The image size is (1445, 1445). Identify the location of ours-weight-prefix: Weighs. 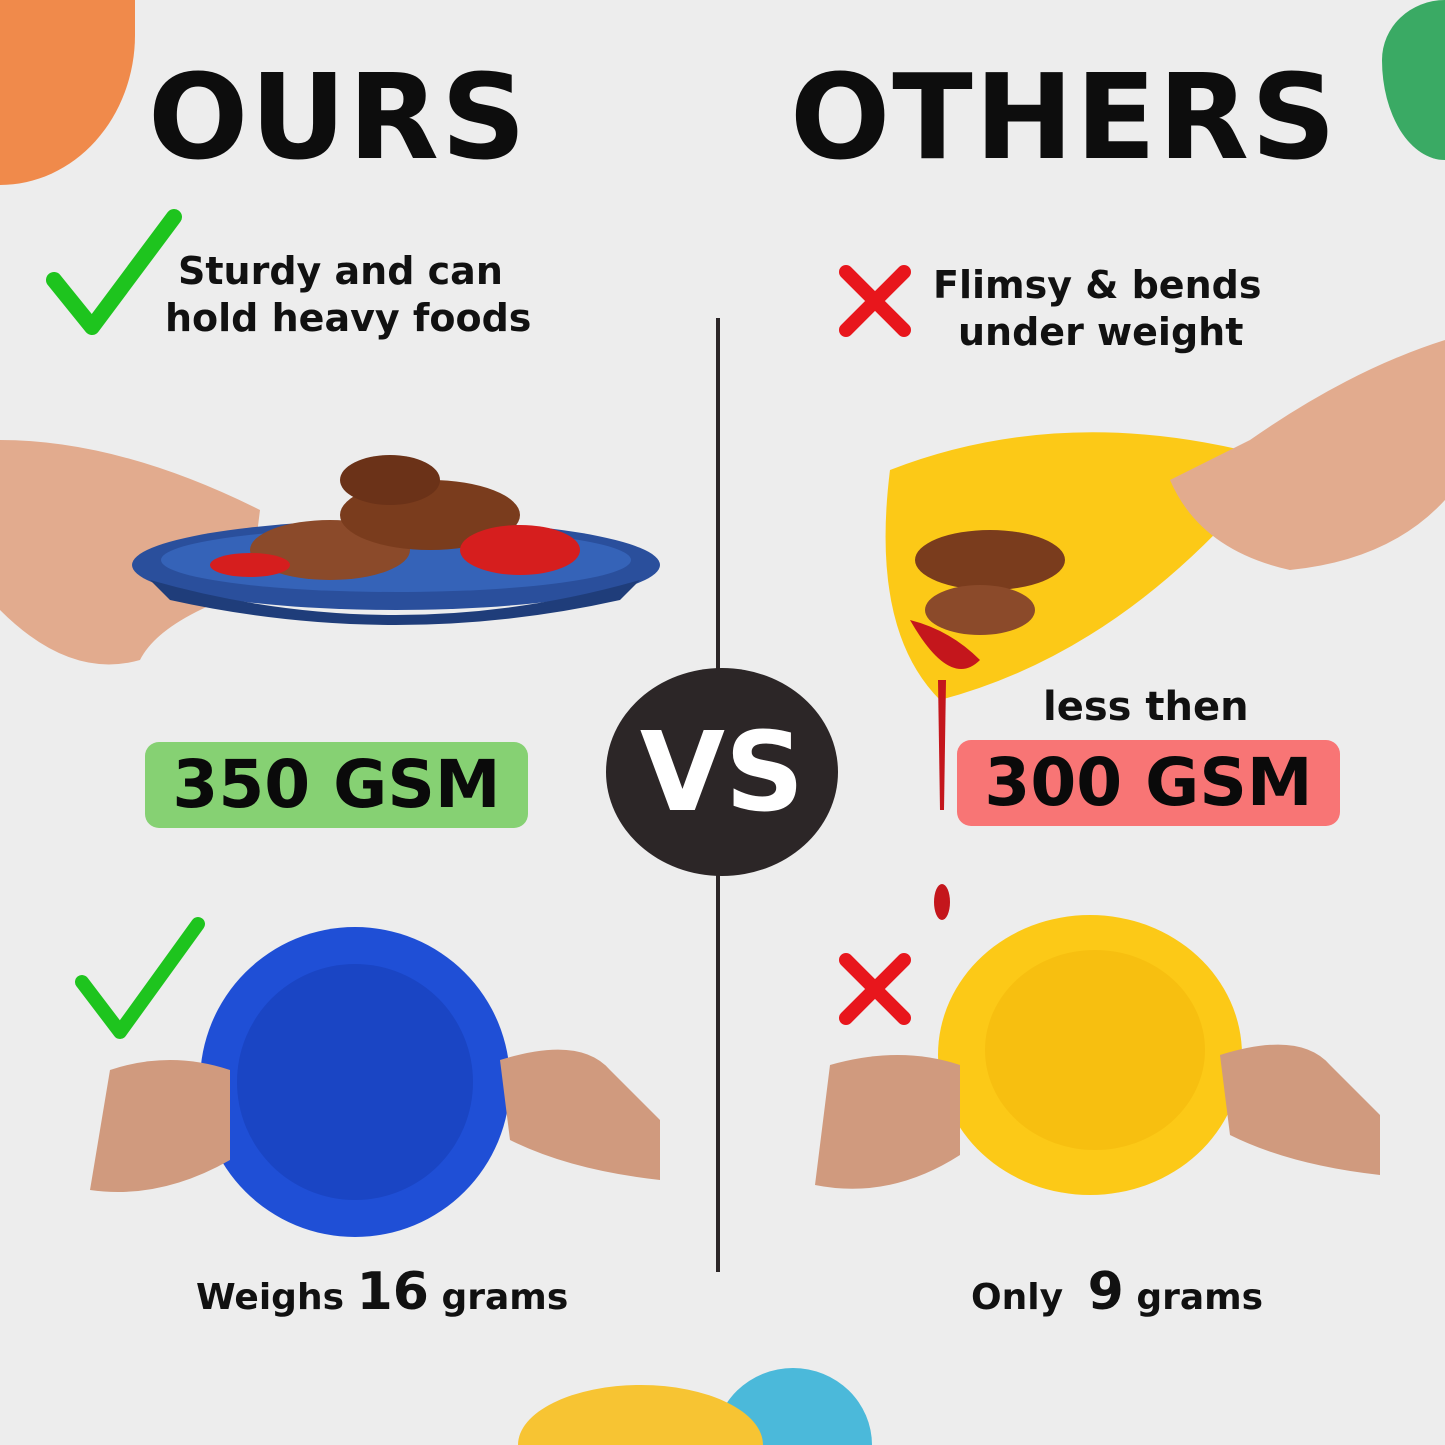
(270, 1297).